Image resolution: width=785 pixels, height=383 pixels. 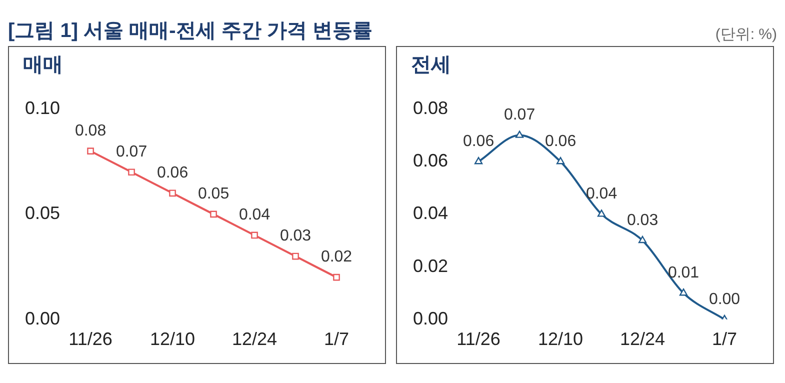 What do you see at coordinates (430, 108) in the screenshot?
I see `y-tick-label: 0.08` at bounding box center [430, 108].